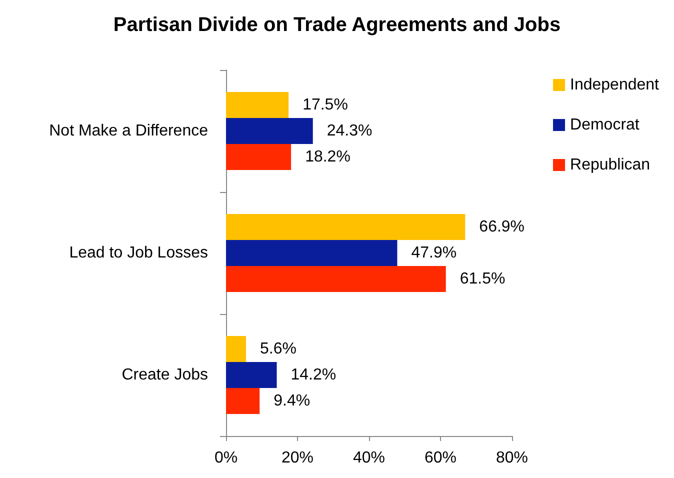 The width and height of the screenshot is (674, 478). Describe the element at coordinates (512, 458) in the screenshot. I see `x-tick-label: 80%` at that location.